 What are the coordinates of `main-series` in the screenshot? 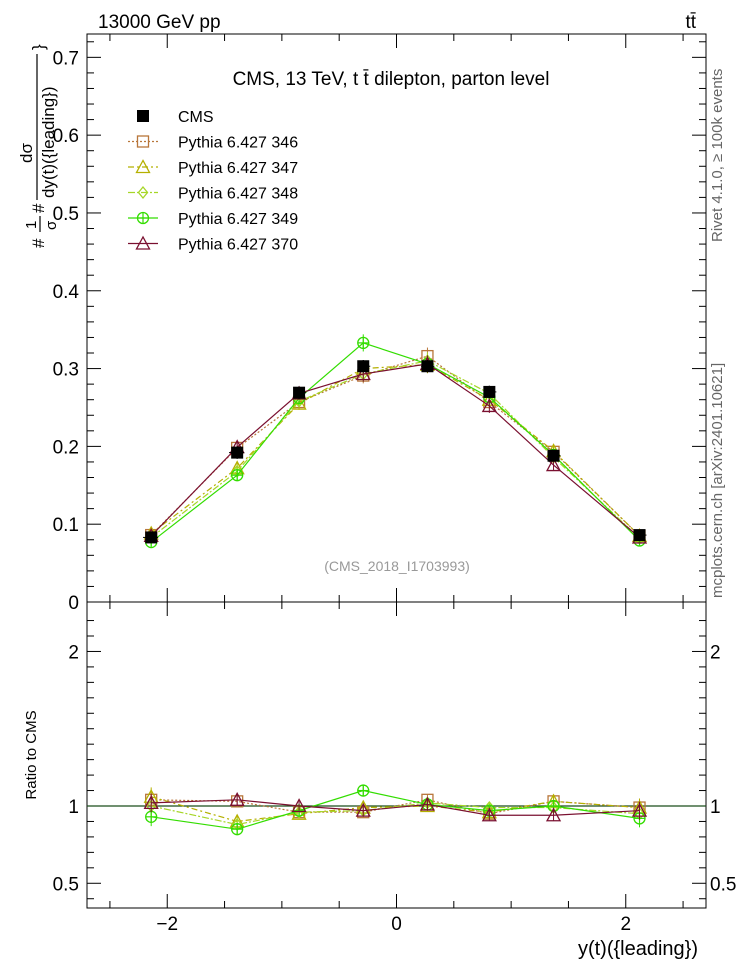 It's located at (395, 441).